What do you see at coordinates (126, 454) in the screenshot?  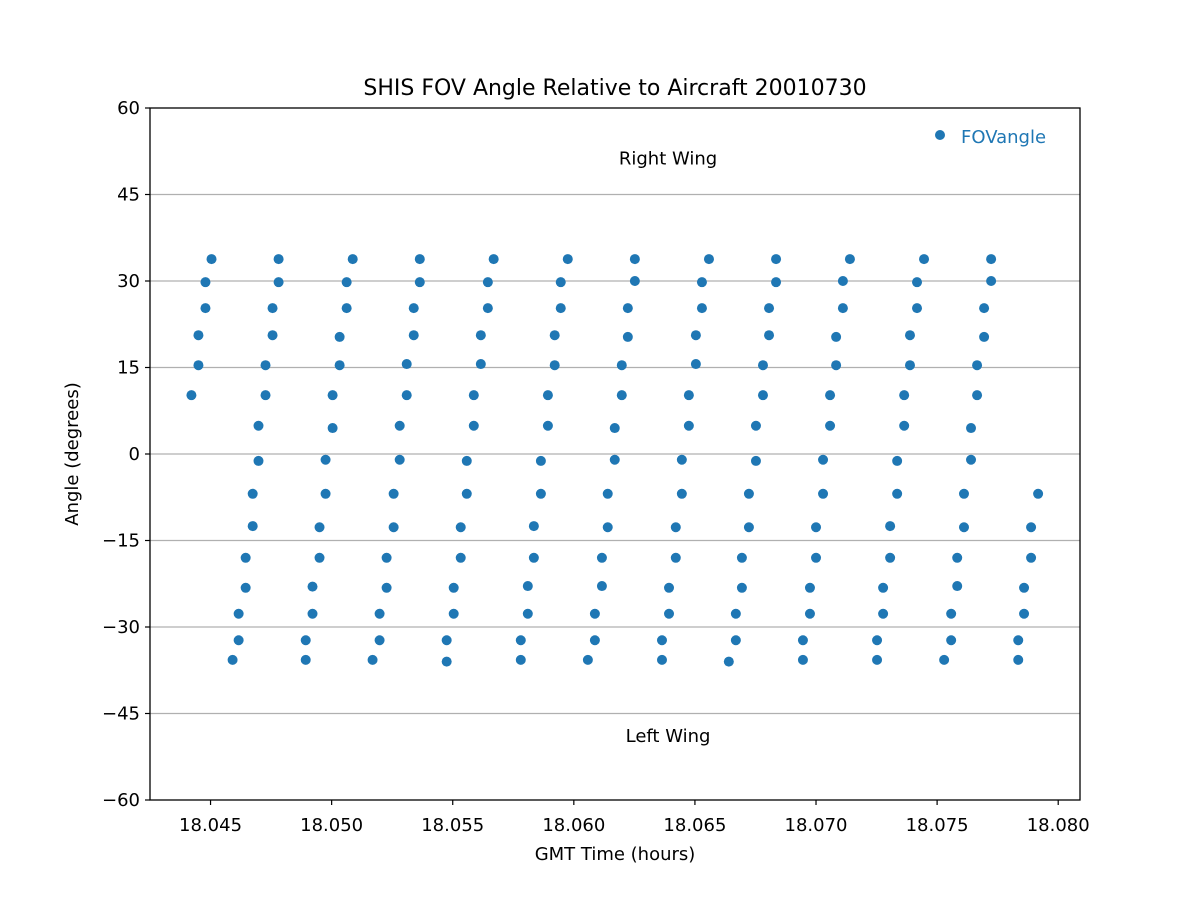 I see `y-axis-ticks: −60 −45 −30 −15 0 15 30 45 60` at bounding box center [126, 454].